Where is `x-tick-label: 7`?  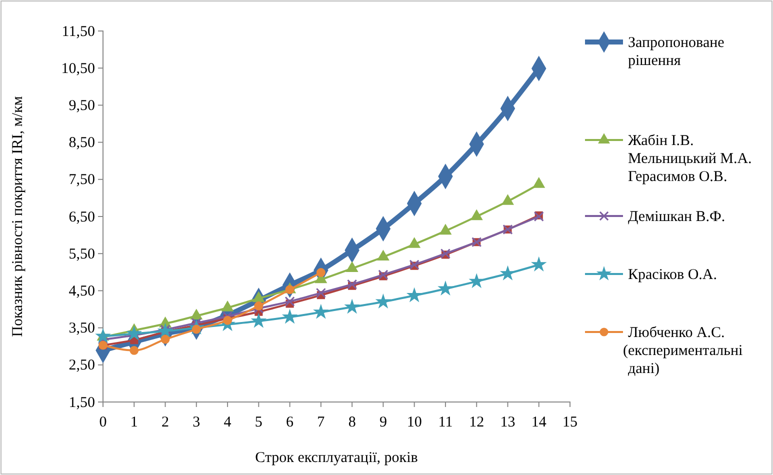 x-tick-label: 7 is located at coordinates (321, 422).